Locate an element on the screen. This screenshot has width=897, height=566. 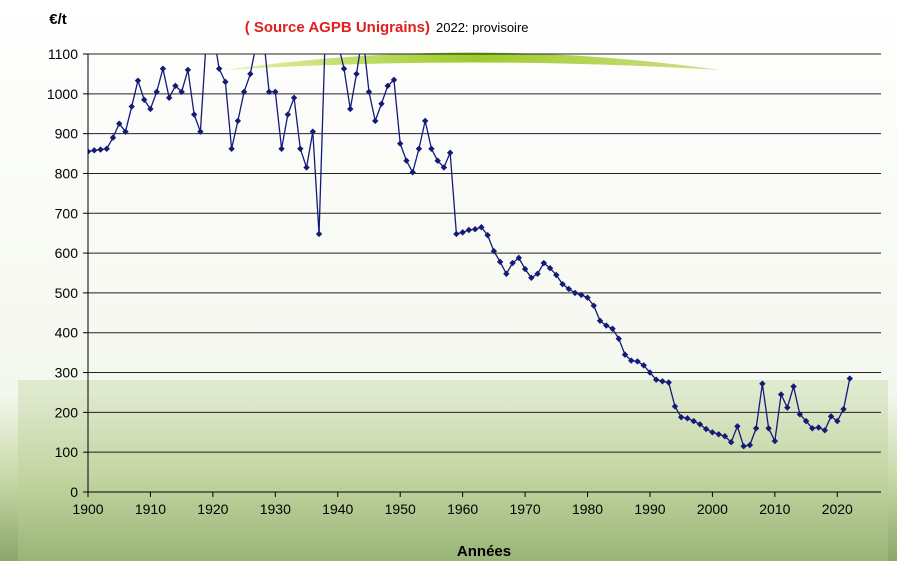
annotation: 2022: provisoire is located at coordinates (482, 27).